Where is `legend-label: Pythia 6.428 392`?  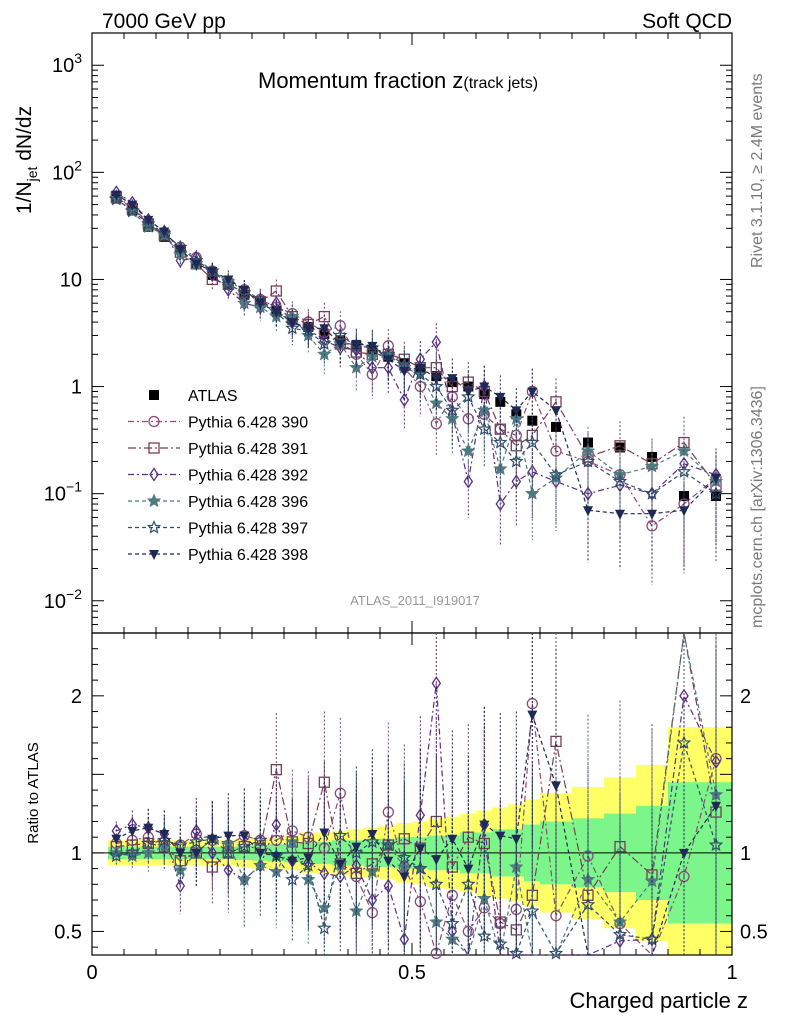 legend-label: Pythia 6.428 392 is located at coordinates (248, 476).